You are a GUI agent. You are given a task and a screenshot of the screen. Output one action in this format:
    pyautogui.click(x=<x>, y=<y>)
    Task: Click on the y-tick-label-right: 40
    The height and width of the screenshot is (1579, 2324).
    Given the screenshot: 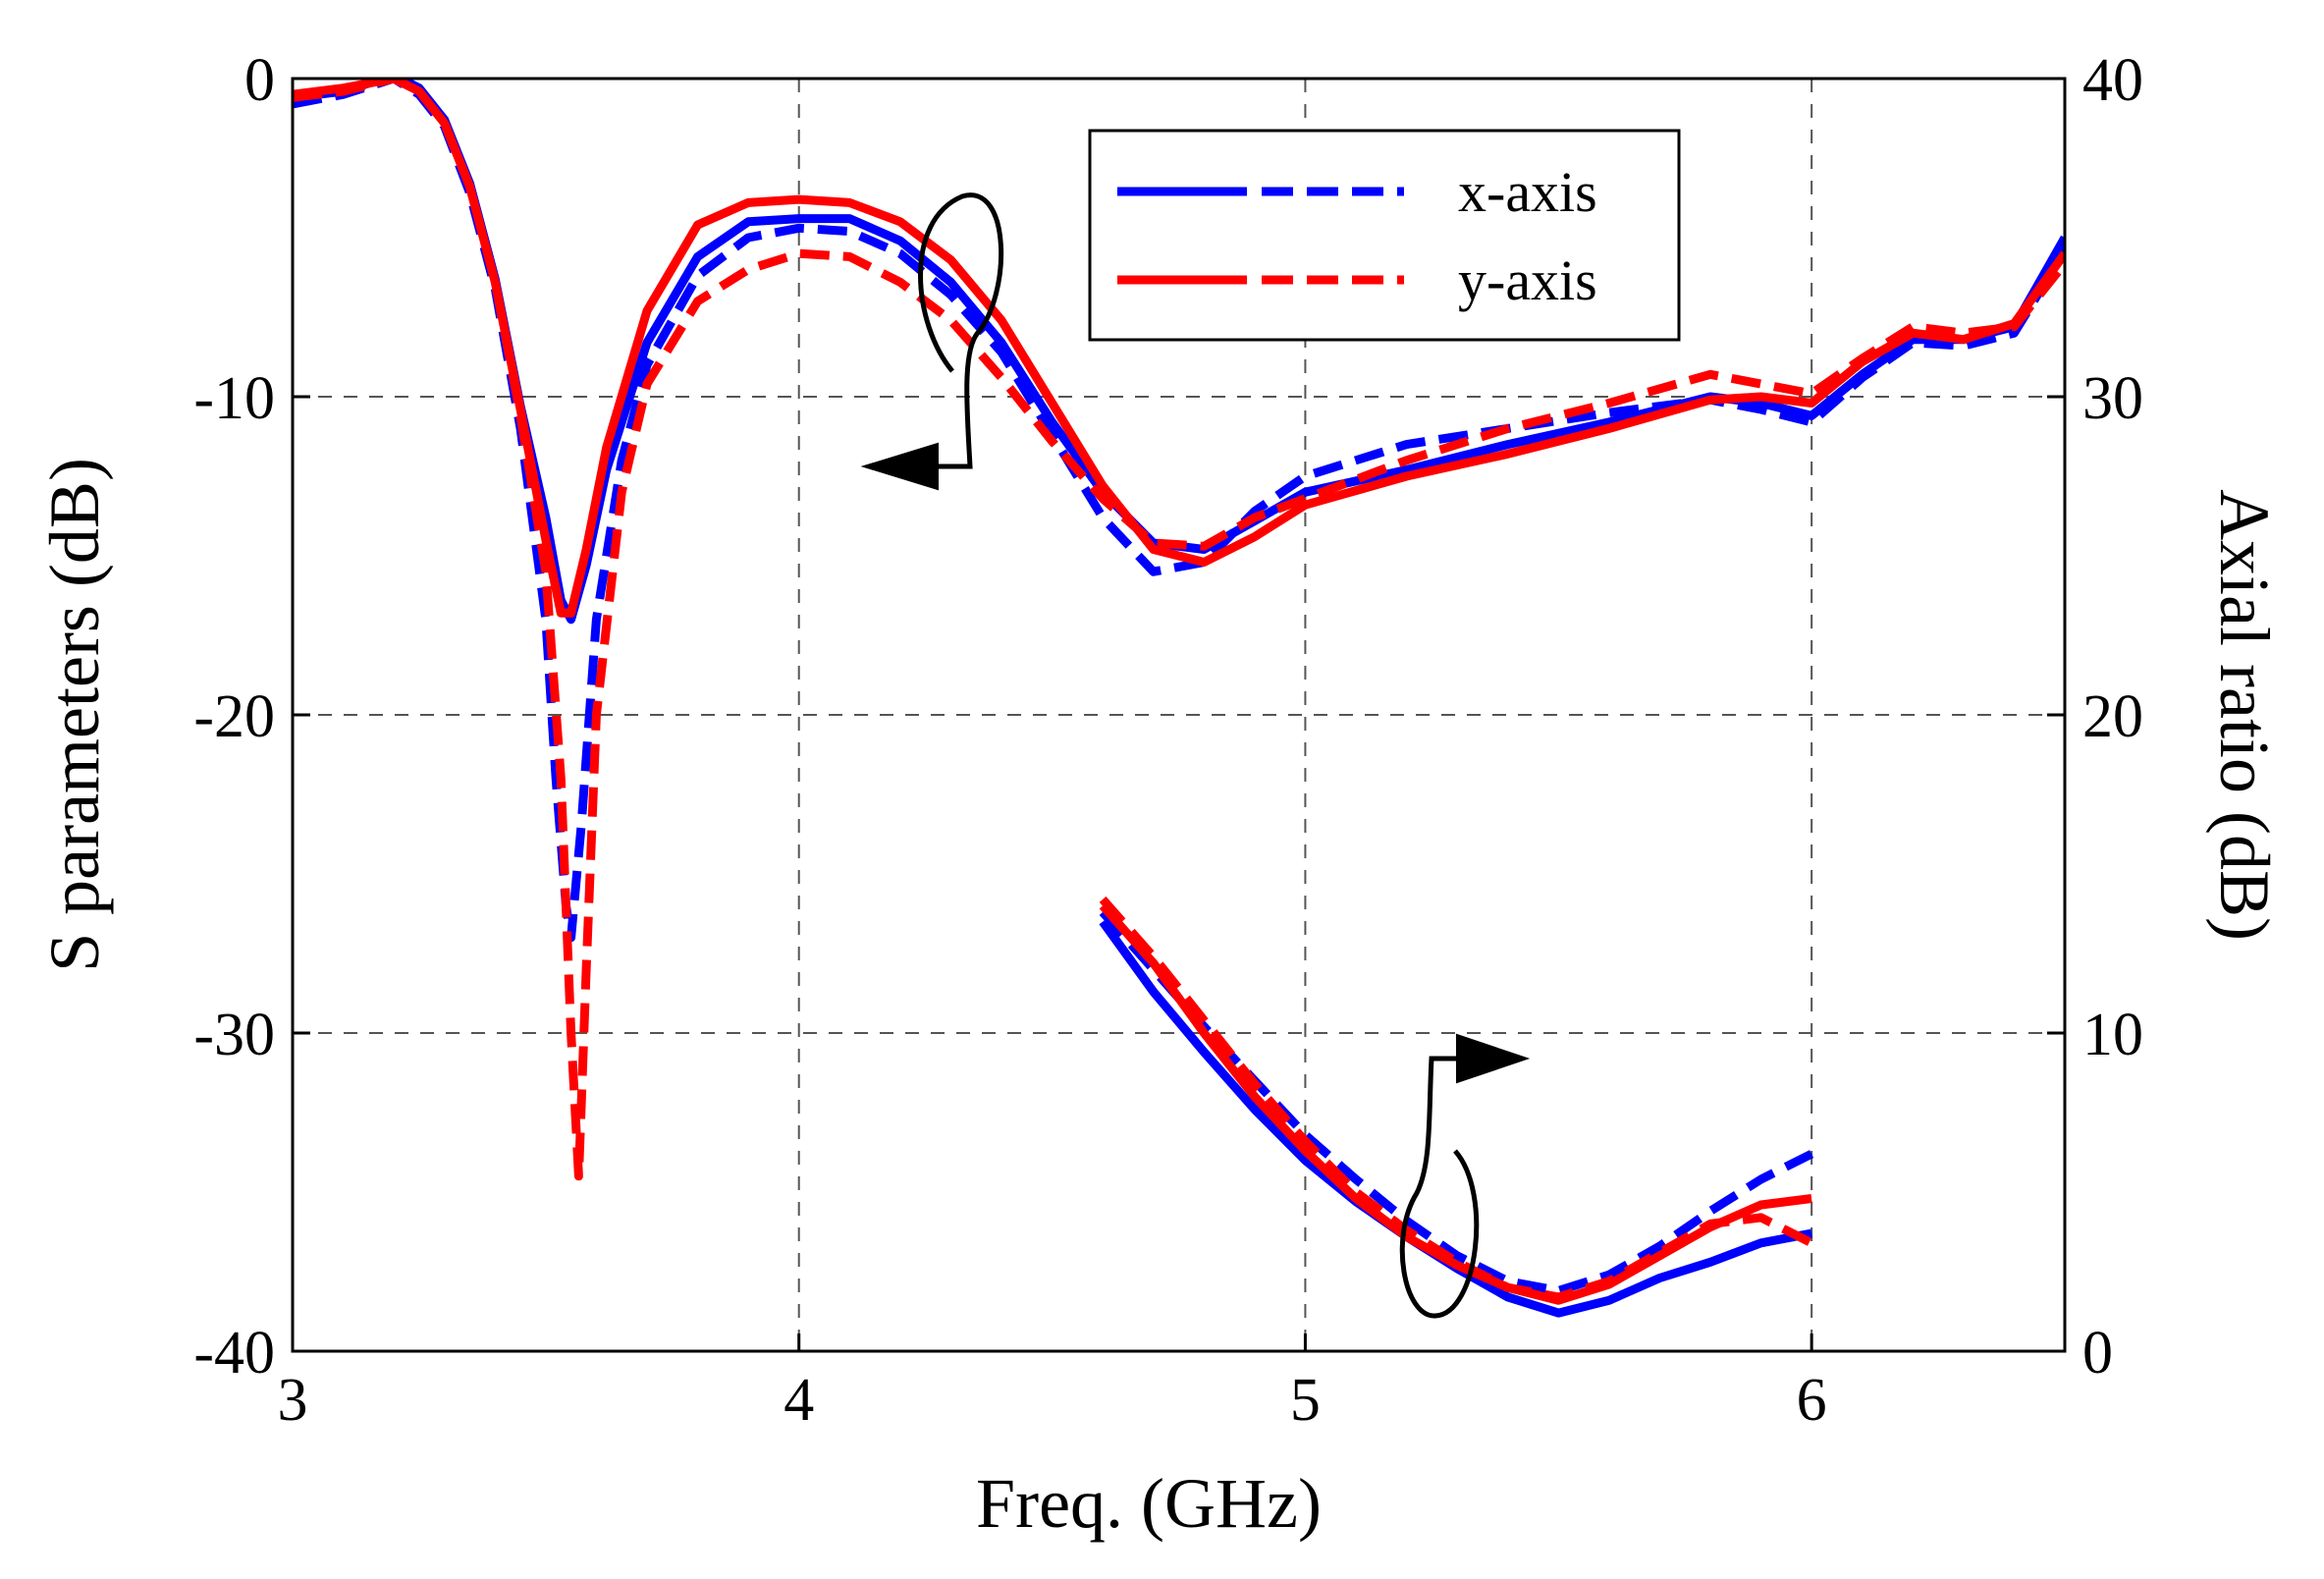 What is the action you would take?
    pyautogui.click(x=2112, y=81)
    